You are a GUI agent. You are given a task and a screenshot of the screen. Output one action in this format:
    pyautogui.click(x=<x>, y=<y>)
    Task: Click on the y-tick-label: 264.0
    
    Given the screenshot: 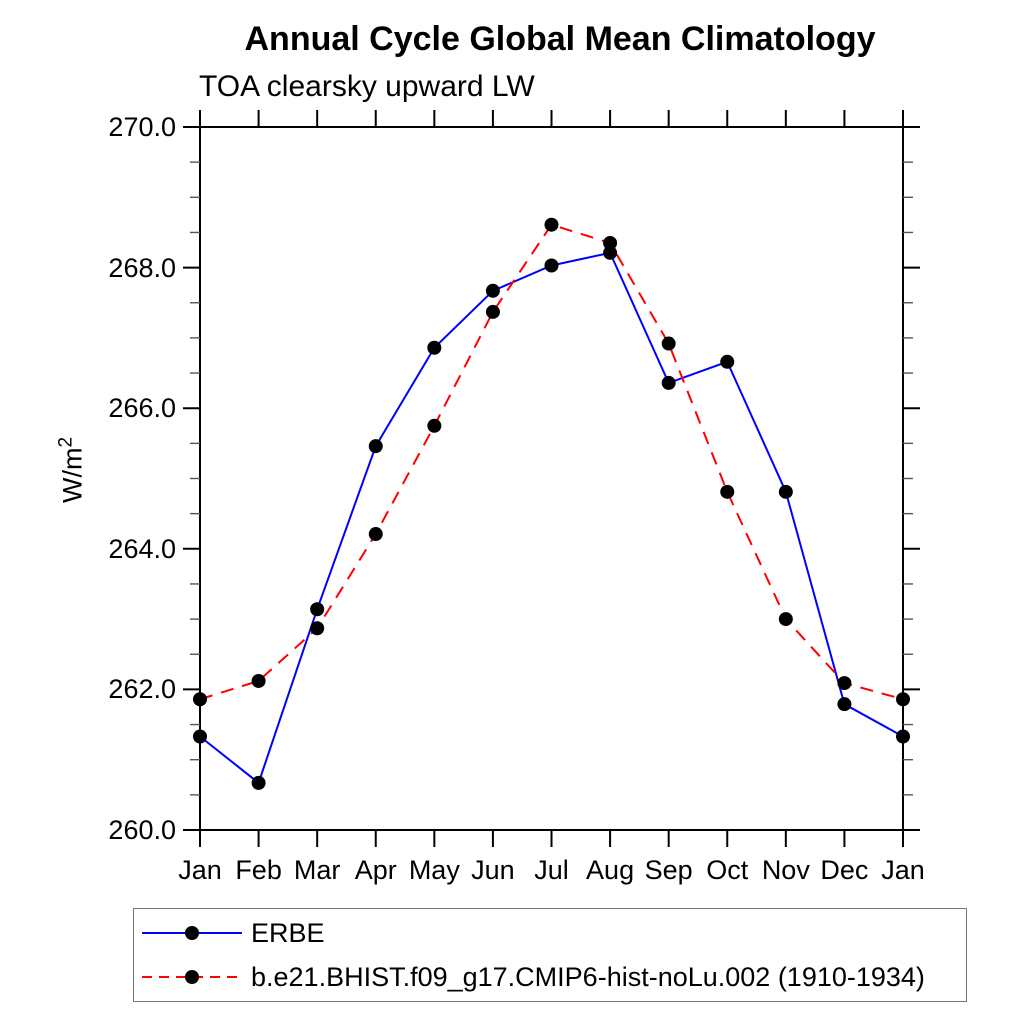 What is the action you would take?
    pyautogui.click(x=142, y=548)
    